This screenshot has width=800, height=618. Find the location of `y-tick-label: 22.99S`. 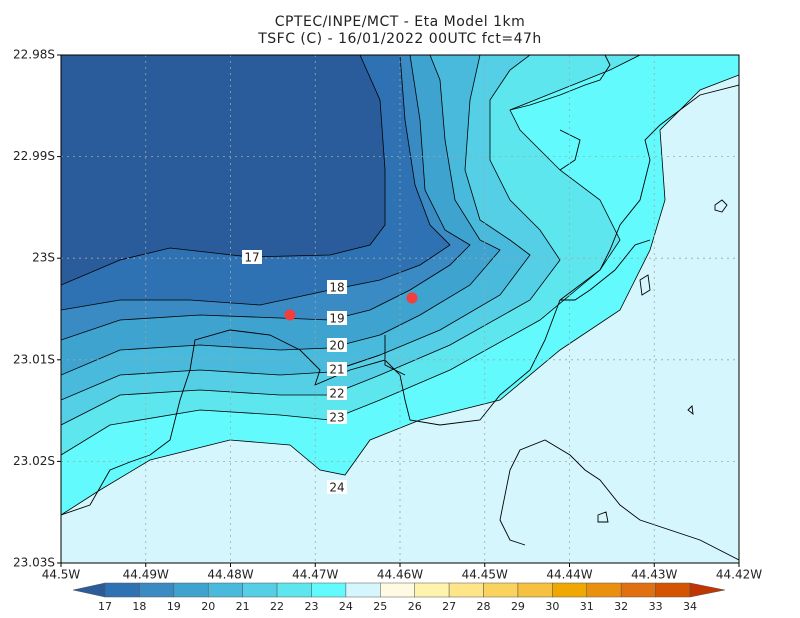

y-tick-label: 22.99S is located at coordinates (34, 156).